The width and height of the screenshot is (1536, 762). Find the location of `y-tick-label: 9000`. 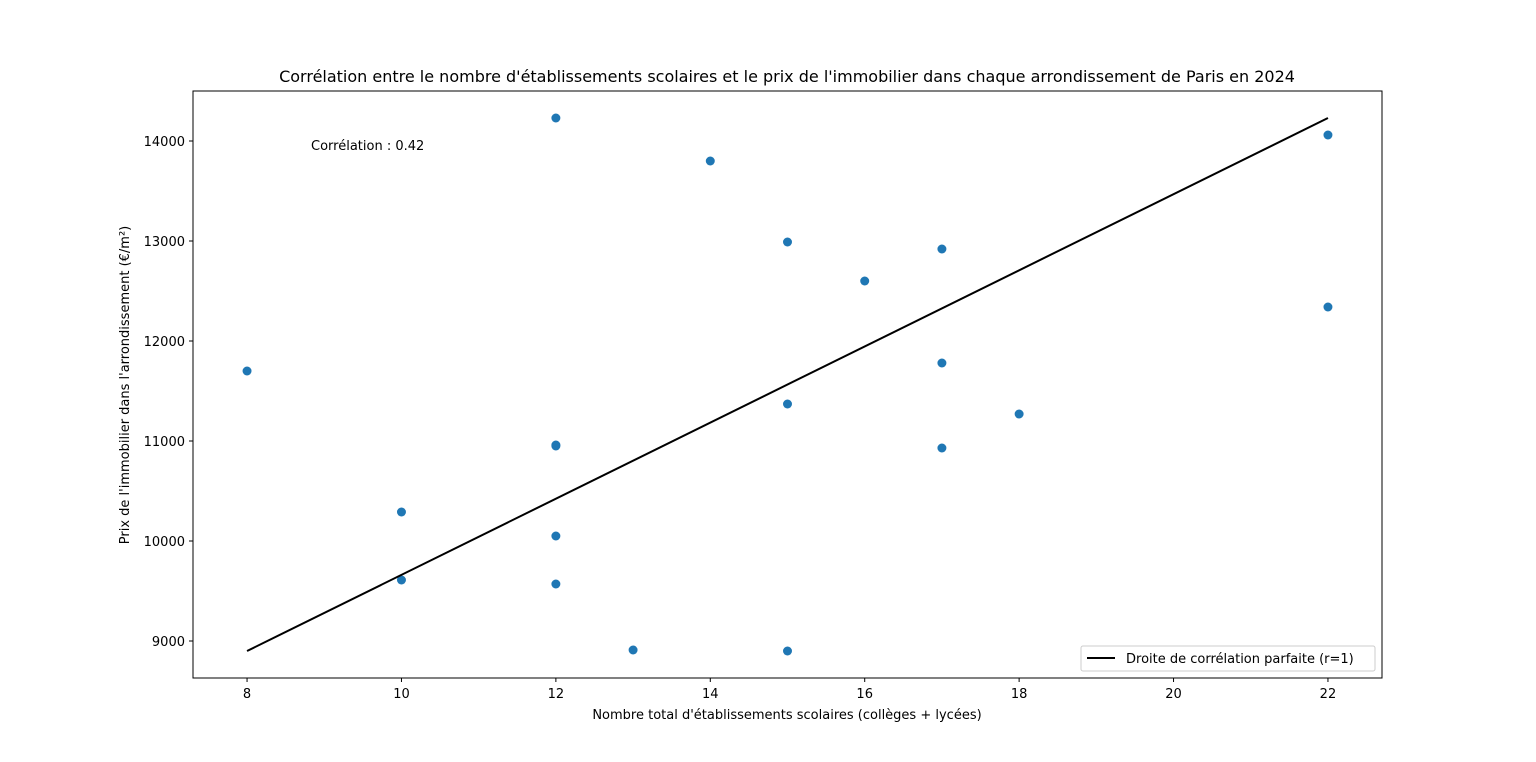

y-tick-label: 9000 is located at coordinates (168, 642).